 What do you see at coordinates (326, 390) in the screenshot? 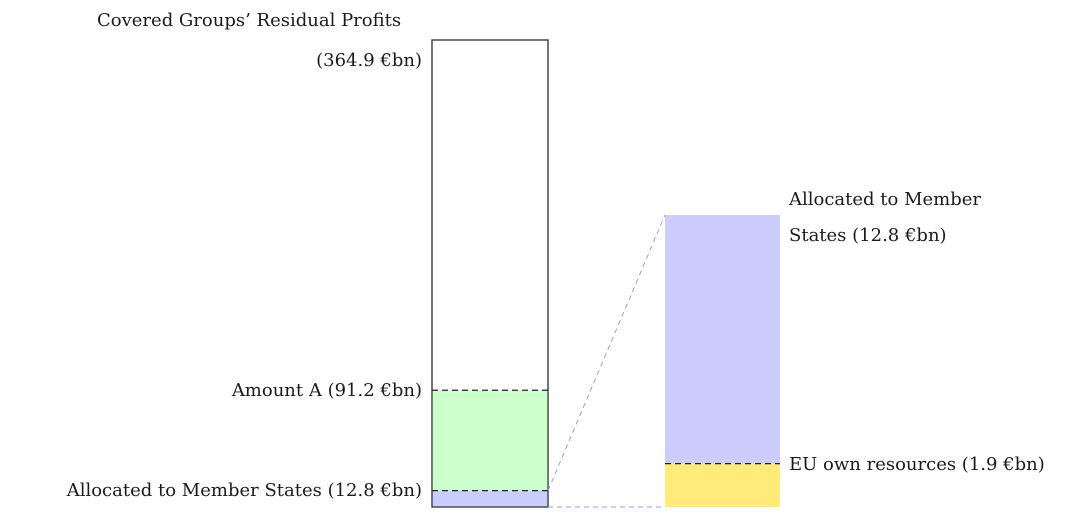
I see `amount-a-label: Amount A (91.2 €bn)` at bounding box center [326, 390].